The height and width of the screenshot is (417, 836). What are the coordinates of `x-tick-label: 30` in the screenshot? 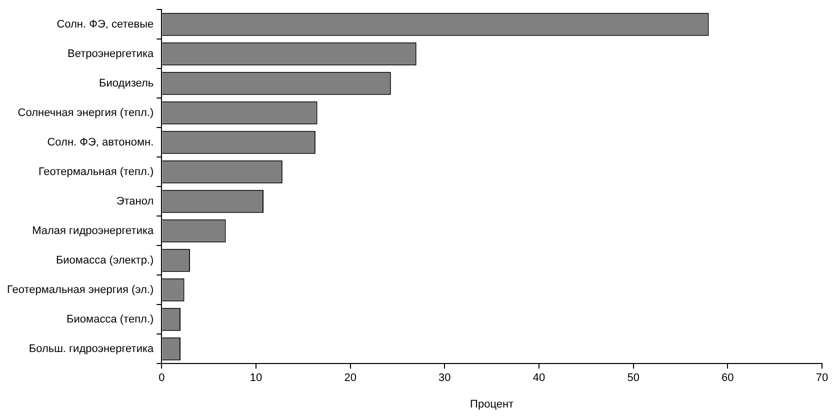 It's located at (444, 378).